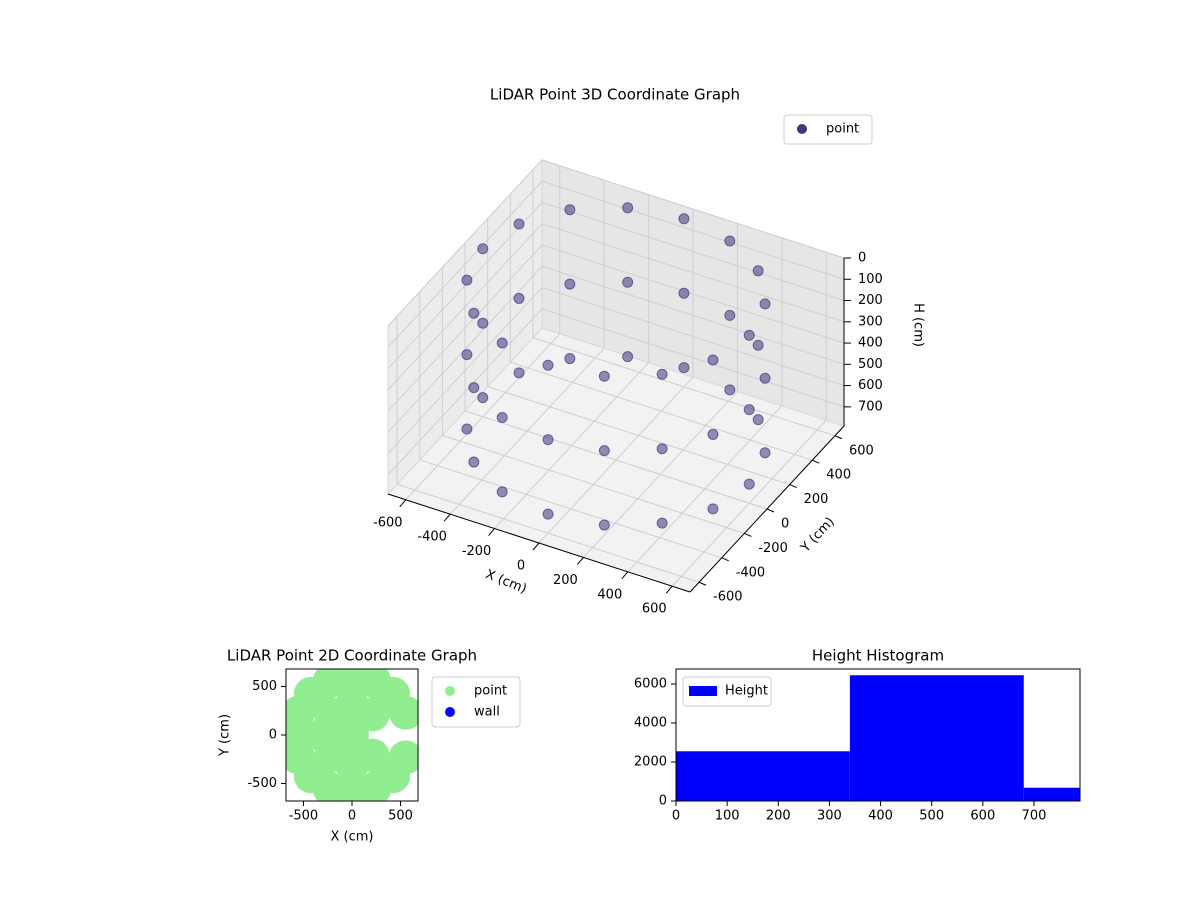  What do you see at coordinates (262, 783) in the screenshot?
I see `y-tick-label: -500` at bounding box center [262, 783].